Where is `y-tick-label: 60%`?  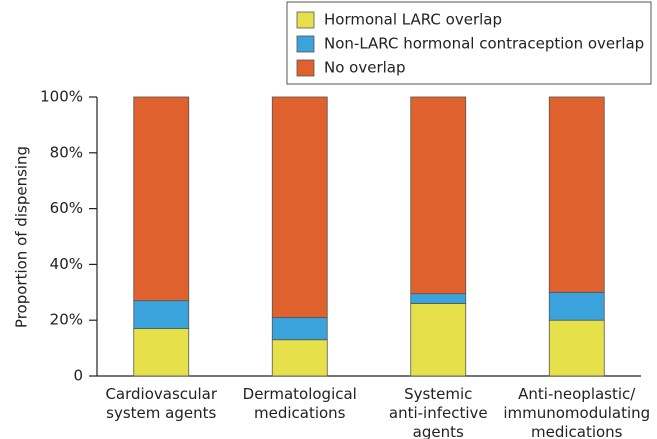 y-tick-label: 60% is located at coordinates (66, 208).